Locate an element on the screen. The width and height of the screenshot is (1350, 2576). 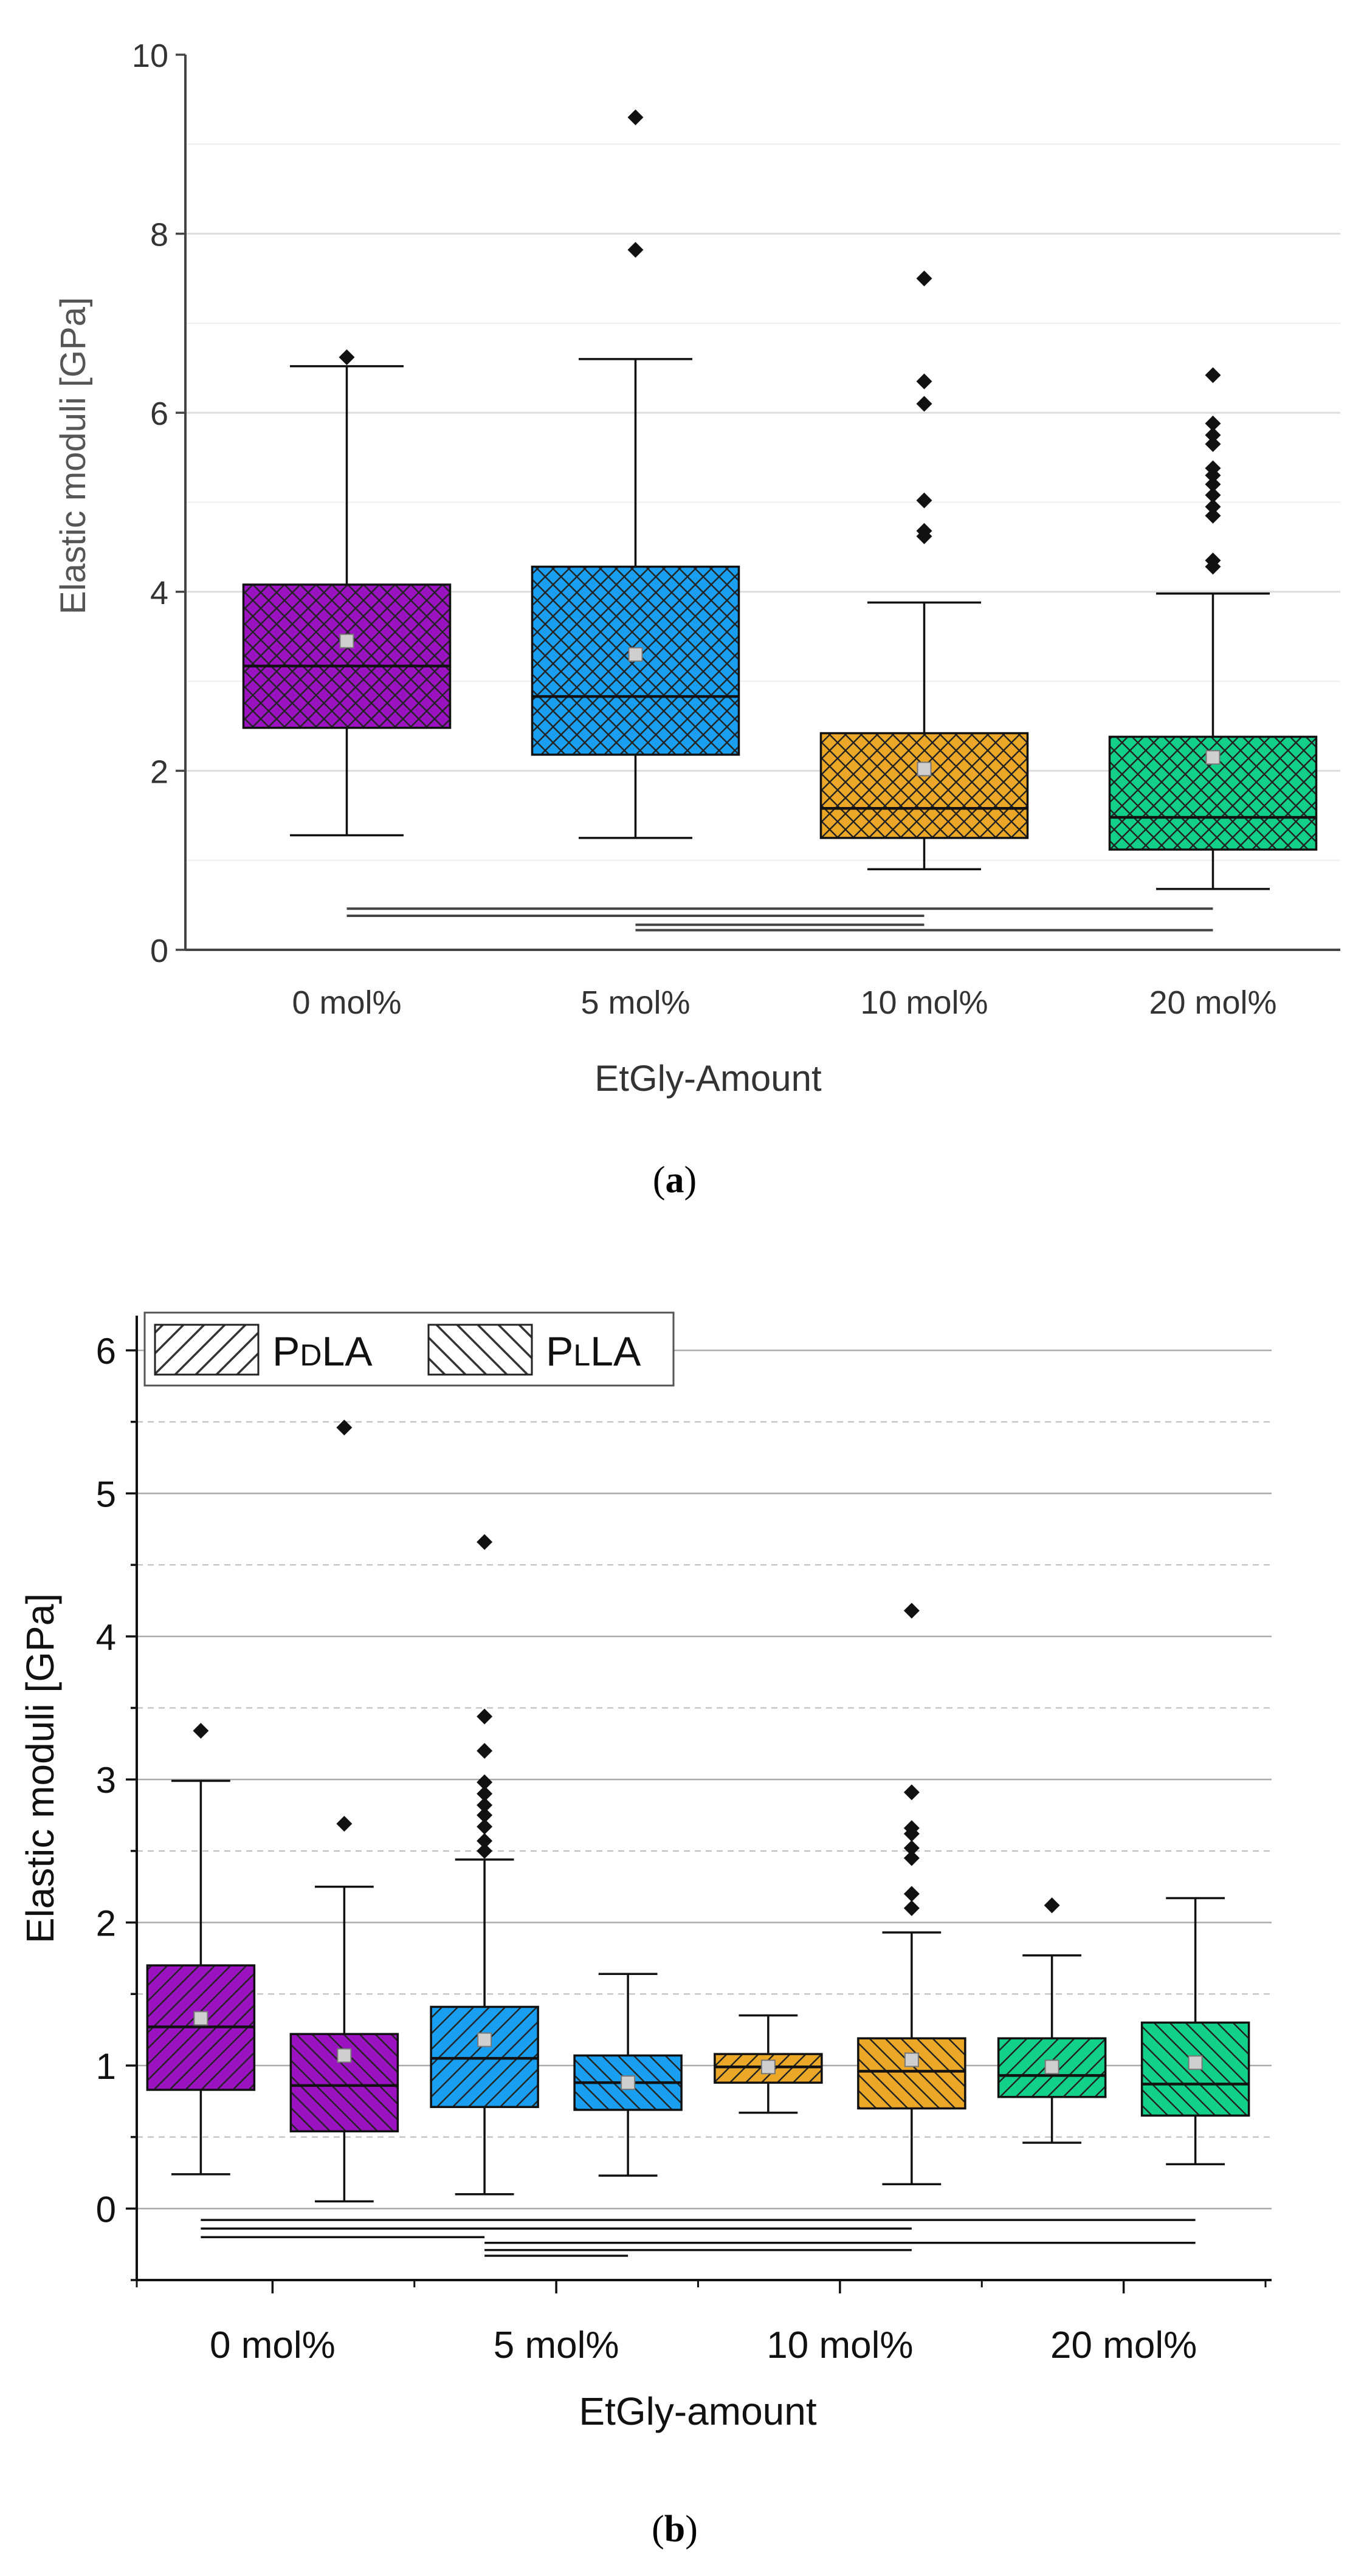
x-tick-label-b-20-mol: 20 mol% is located at coordinates (1123, 2345).